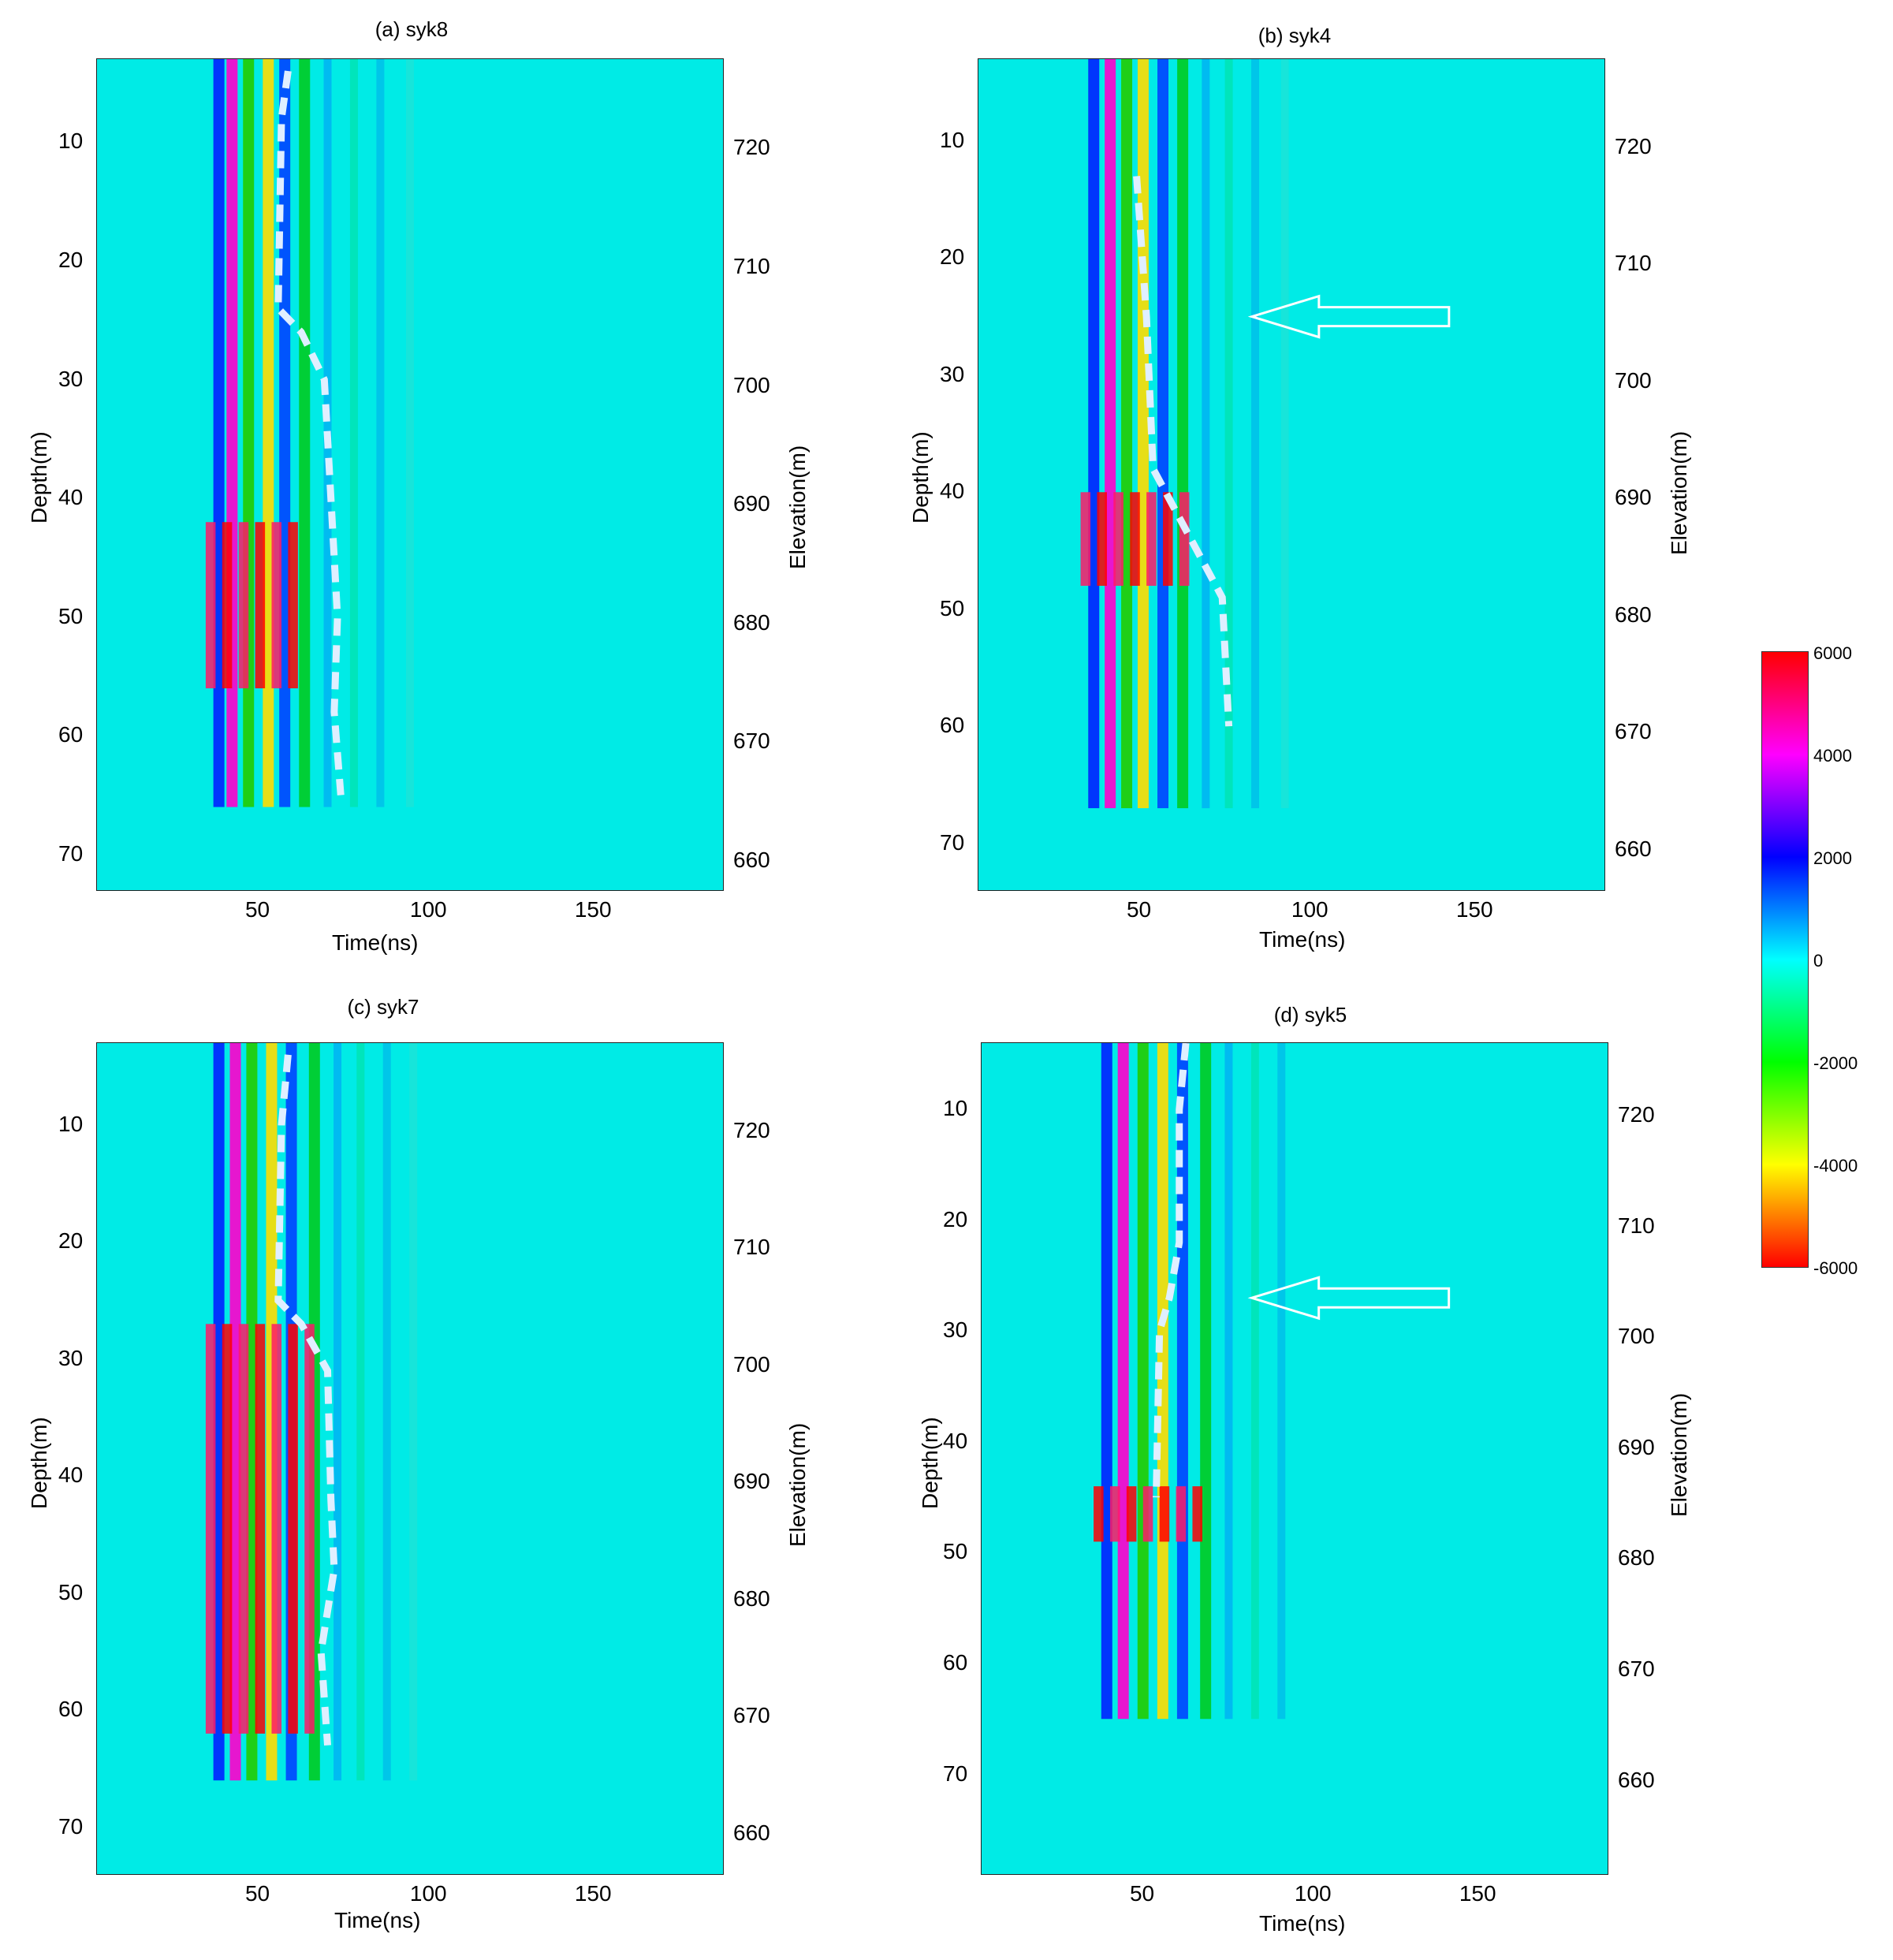  I want to click on panel-d-y2tick: 690, so click(1636, 1446).